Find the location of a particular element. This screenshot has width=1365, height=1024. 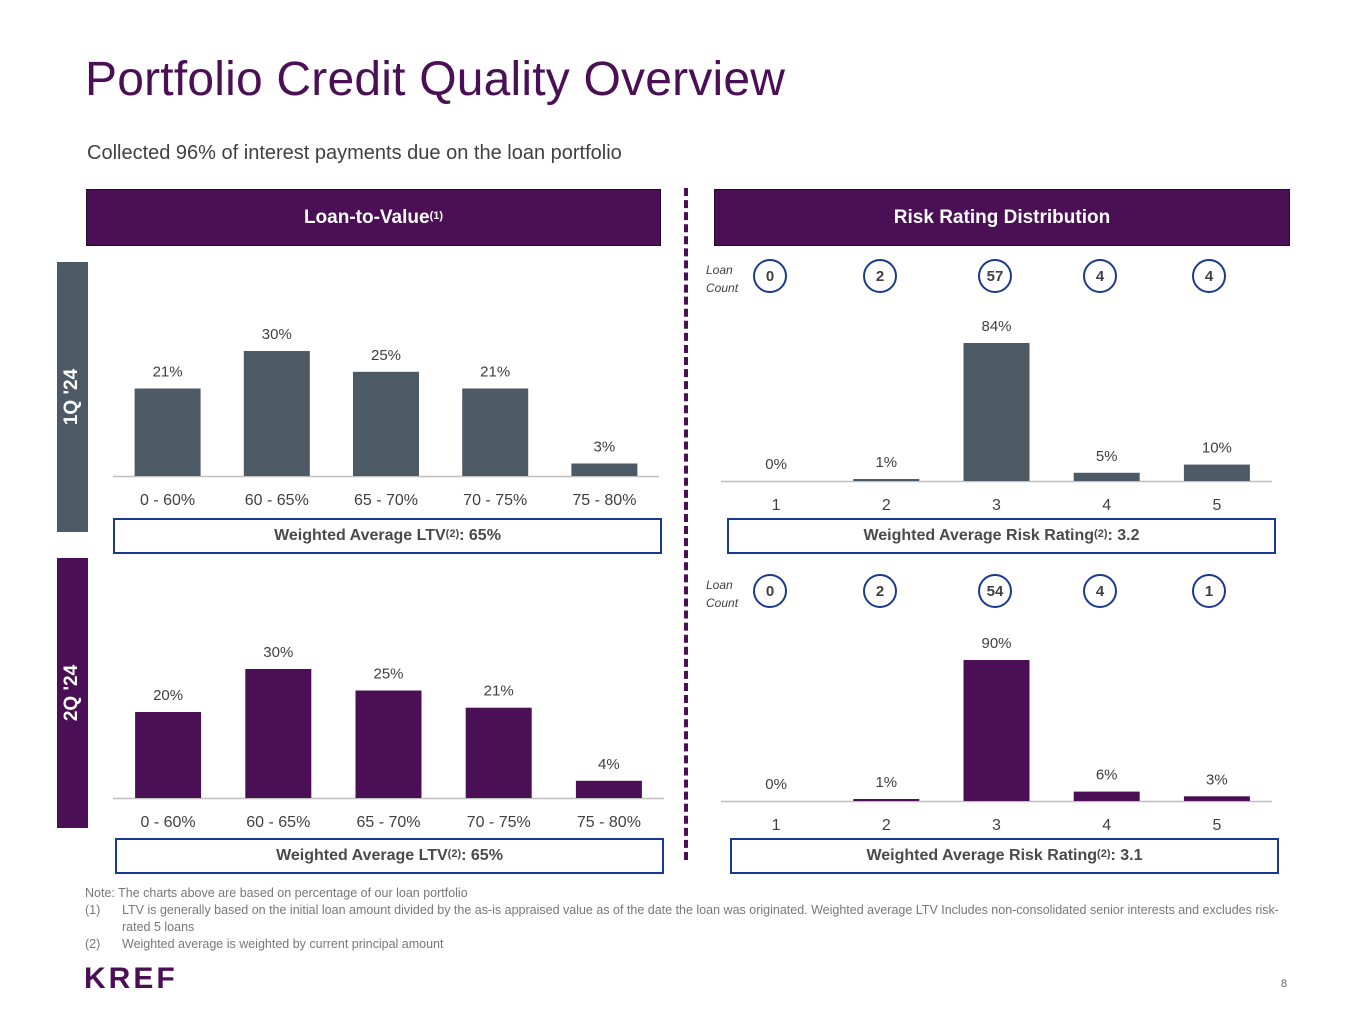

risk-section-header: Risk Rating Distribution is located at coordinates (1002, 217).